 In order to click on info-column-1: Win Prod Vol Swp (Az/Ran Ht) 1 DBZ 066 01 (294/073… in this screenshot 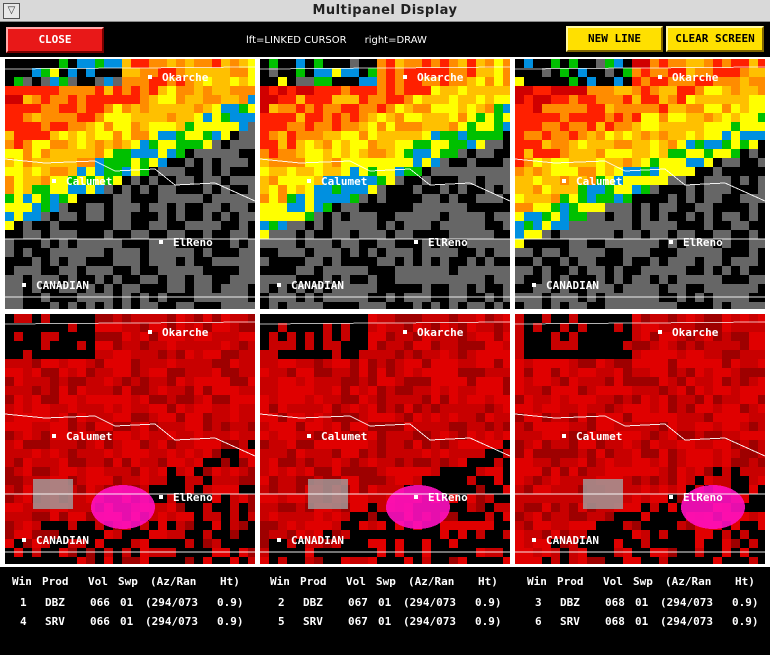, I will do `click(127, 611)`.